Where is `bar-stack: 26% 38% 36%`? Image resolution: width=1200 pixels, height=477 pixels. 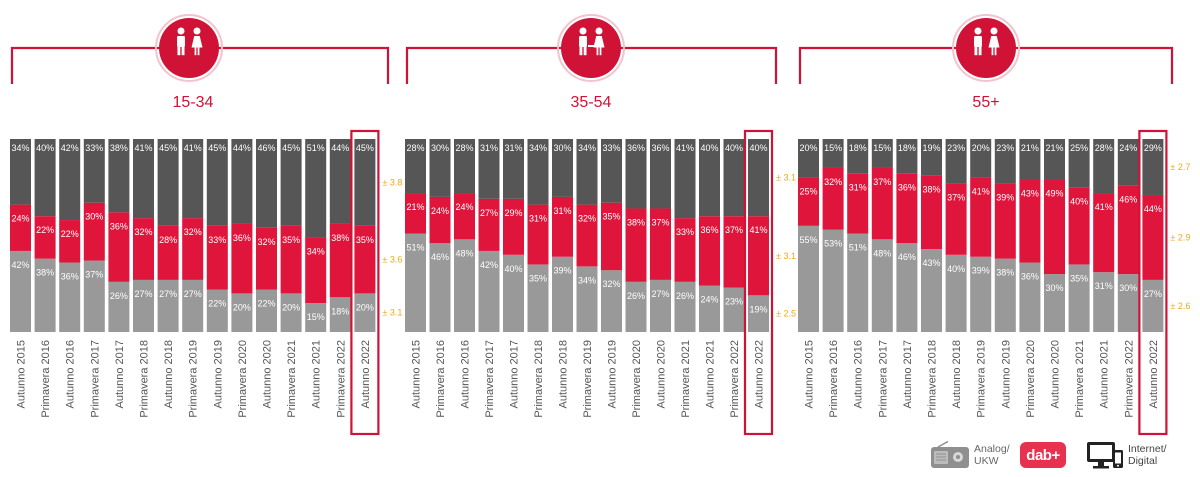 bar-stack: 26% 38% 36% is located at coordinates (636, 235).